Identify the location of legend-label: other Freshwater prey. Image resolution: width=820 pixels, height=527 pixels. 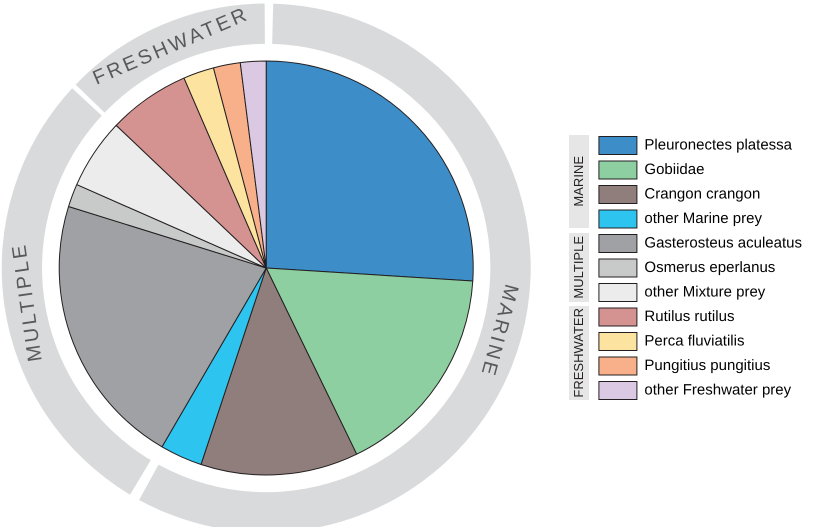
(718, 390).